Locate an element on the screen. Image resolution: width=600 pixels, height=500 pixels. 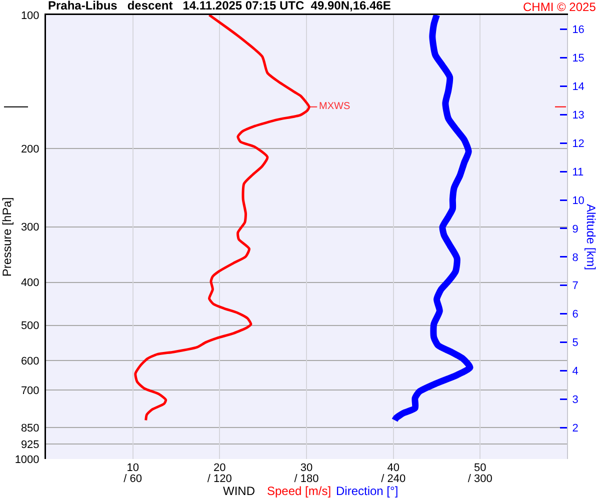
y-axis-title: Pressure [hPa] is located at coordinates (7, 237).